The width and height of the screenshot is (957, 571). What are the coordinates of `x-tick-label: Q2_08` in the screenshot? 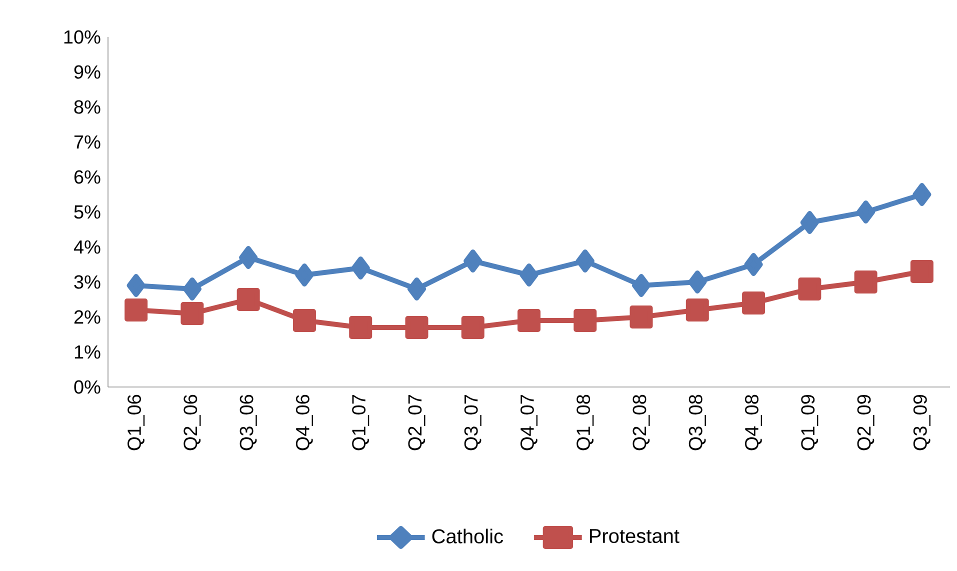 It's located at (641, 422).